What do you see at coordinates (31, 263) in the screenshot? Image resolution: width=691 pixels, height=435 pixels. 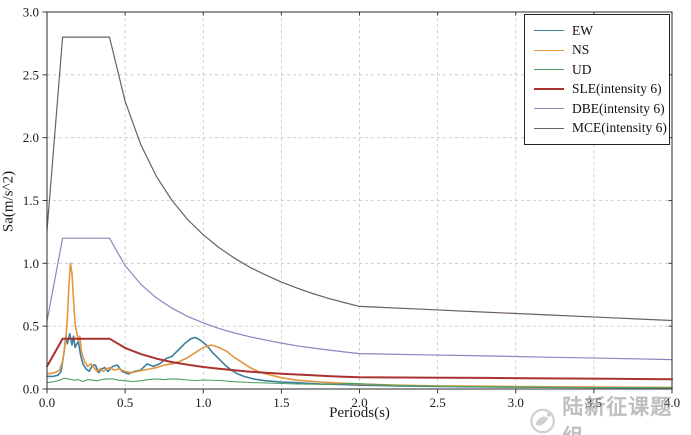 I see `y-tick-label: 1.0` at bounding box center [31, 263].